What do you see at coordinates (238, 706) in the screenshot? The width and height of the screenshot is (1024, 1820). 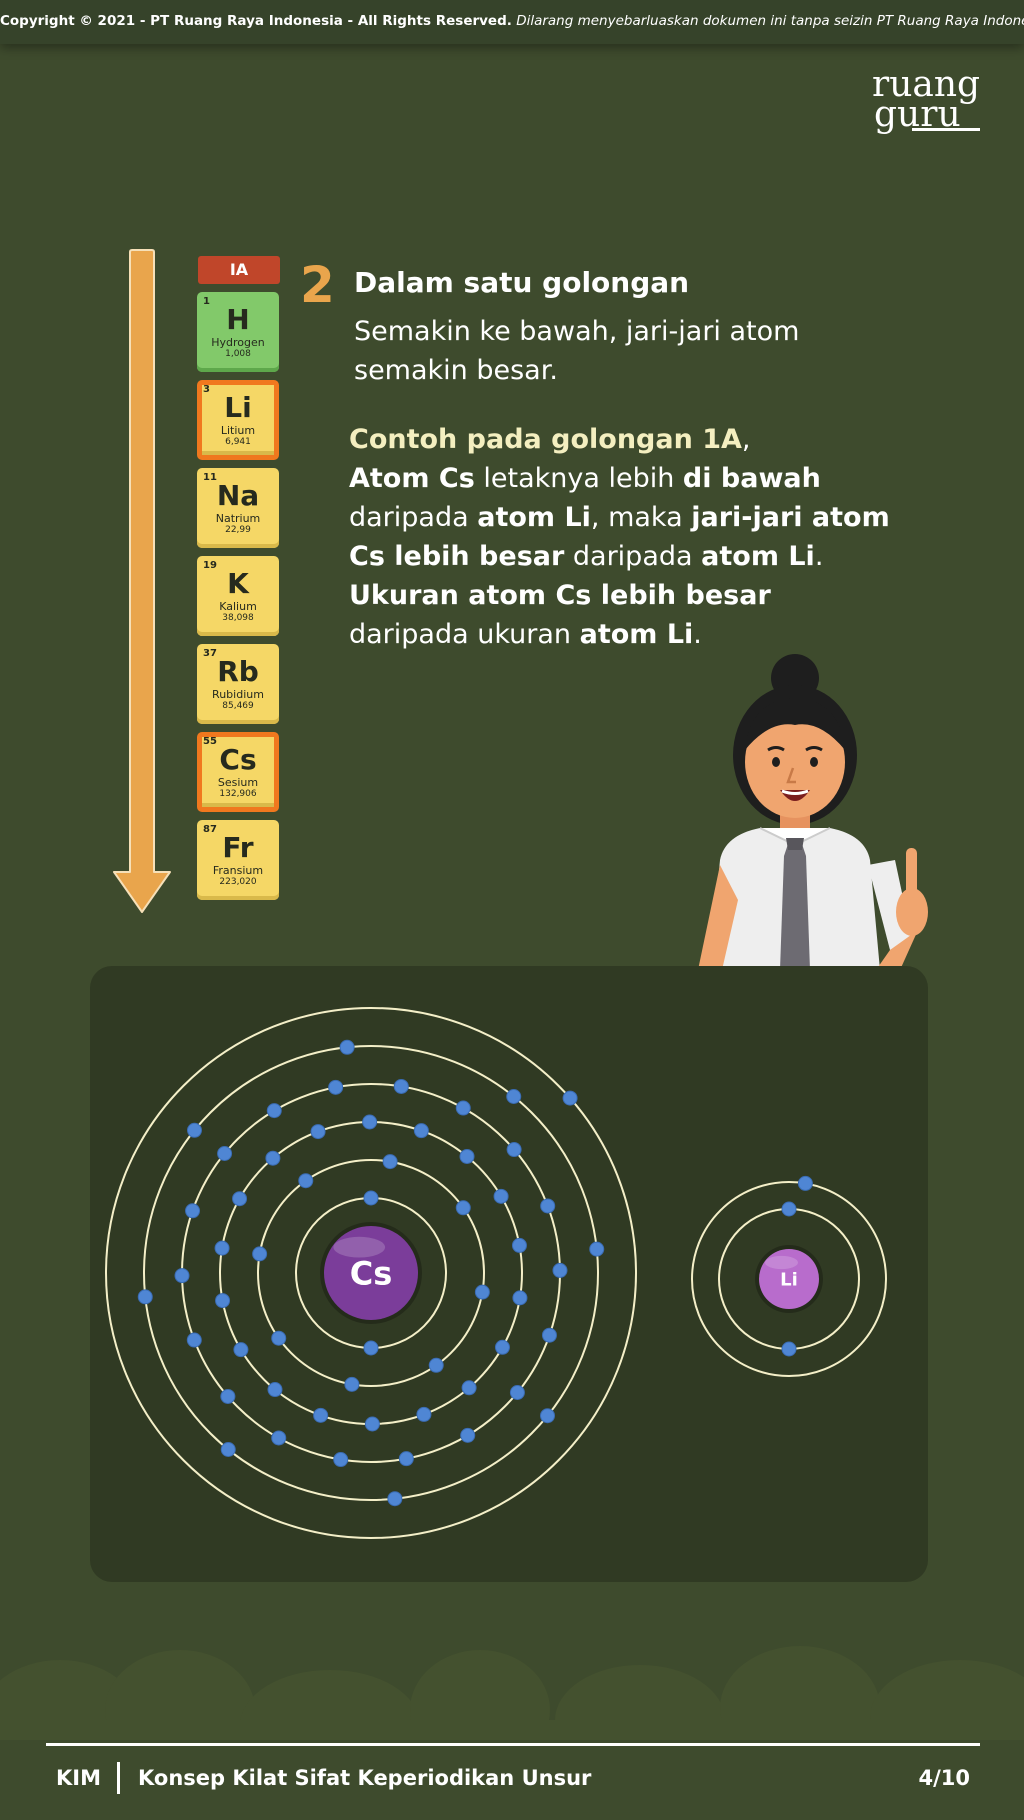 I see `atomic-mass: 85,469` at bounding box center [238, 706].